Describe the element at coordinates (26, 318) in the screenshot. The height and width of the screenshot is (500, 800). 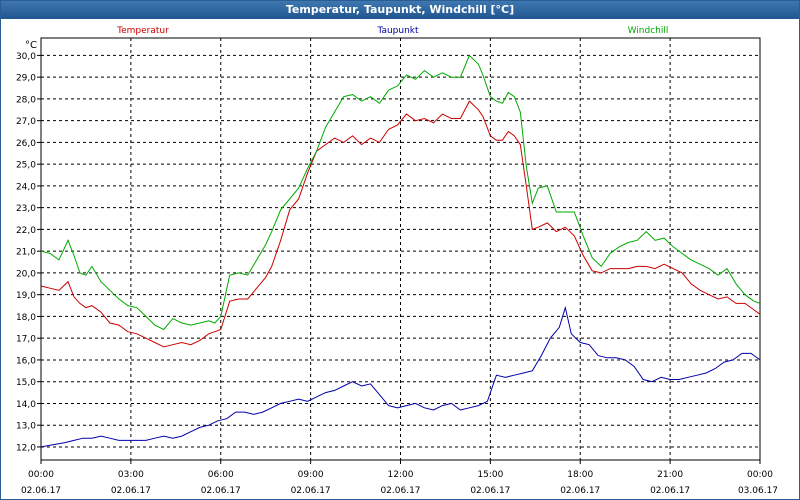
I see `y-tick-label: 18,0` at that location.